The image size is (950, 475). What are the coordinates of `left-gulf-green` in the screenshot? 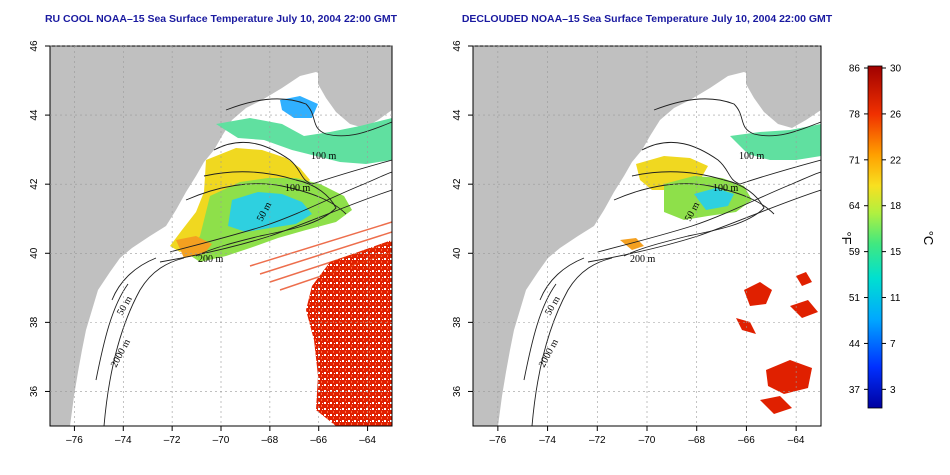 It's located at (304, 141).